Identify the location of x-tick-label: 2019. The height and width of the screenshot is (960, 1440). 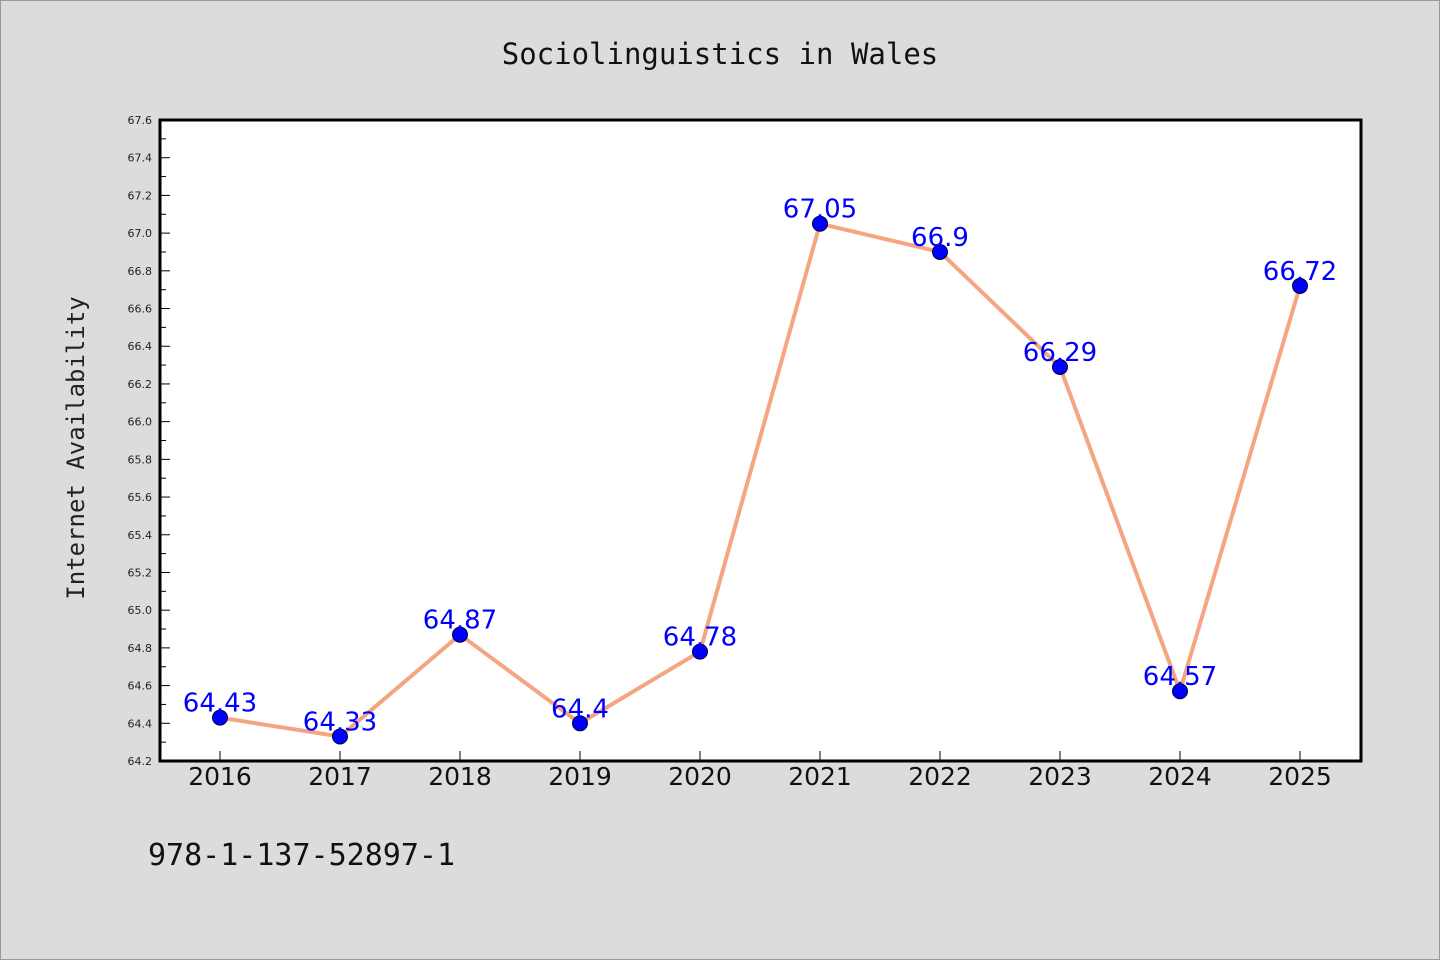
(580, 776).